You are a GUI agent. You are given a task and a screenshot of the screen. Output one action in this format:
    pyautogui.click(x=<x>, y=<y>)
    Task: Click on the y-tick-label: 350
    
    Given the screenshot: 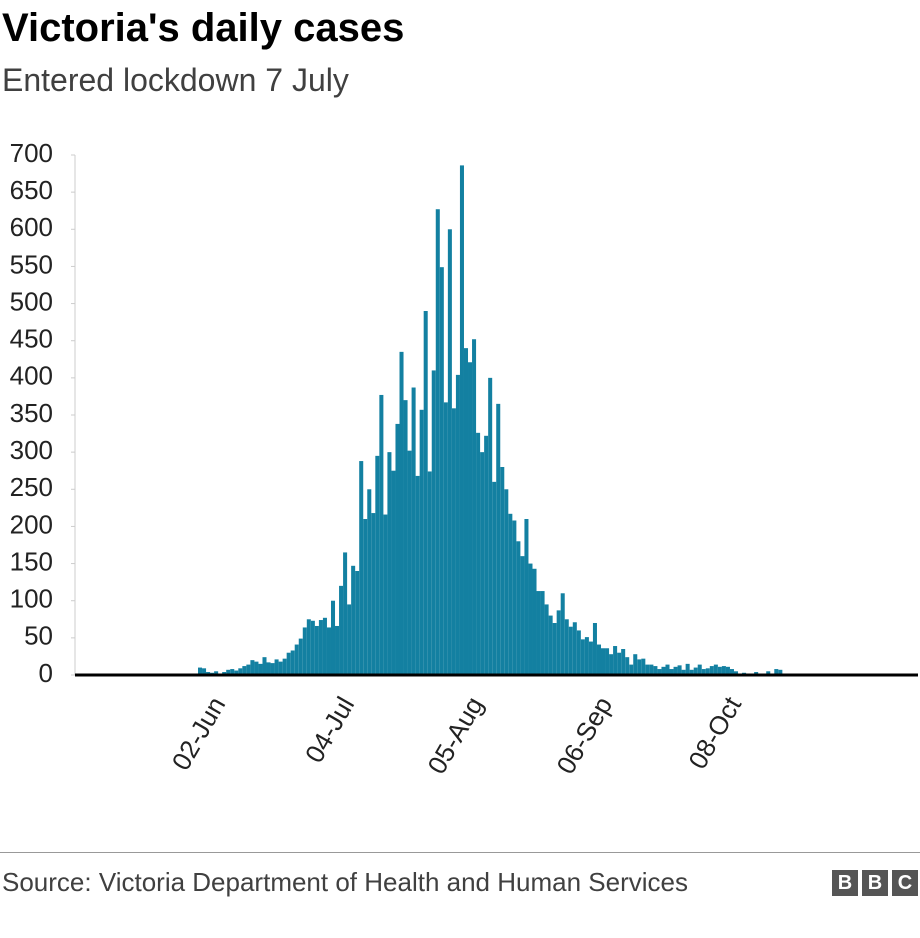 What is the action you would take?
    pyautogui.click(x=31, y=413)
    